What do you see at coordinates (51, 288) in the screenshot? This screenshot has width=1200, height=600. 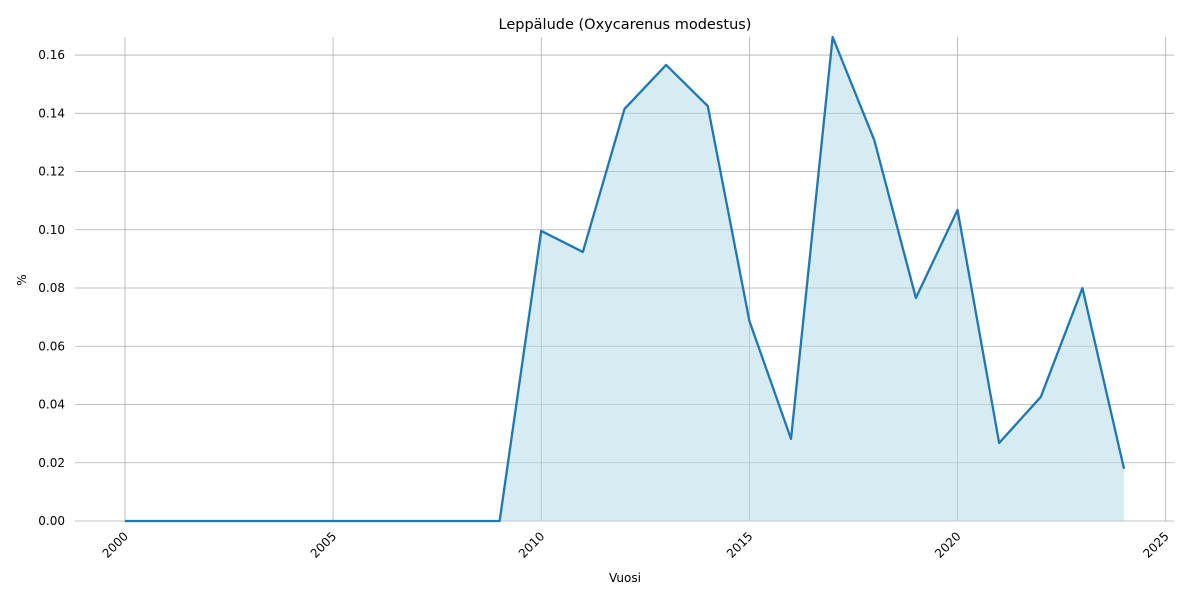 I see `y-tick-label: 0.08` at bounding box center [51, 288].